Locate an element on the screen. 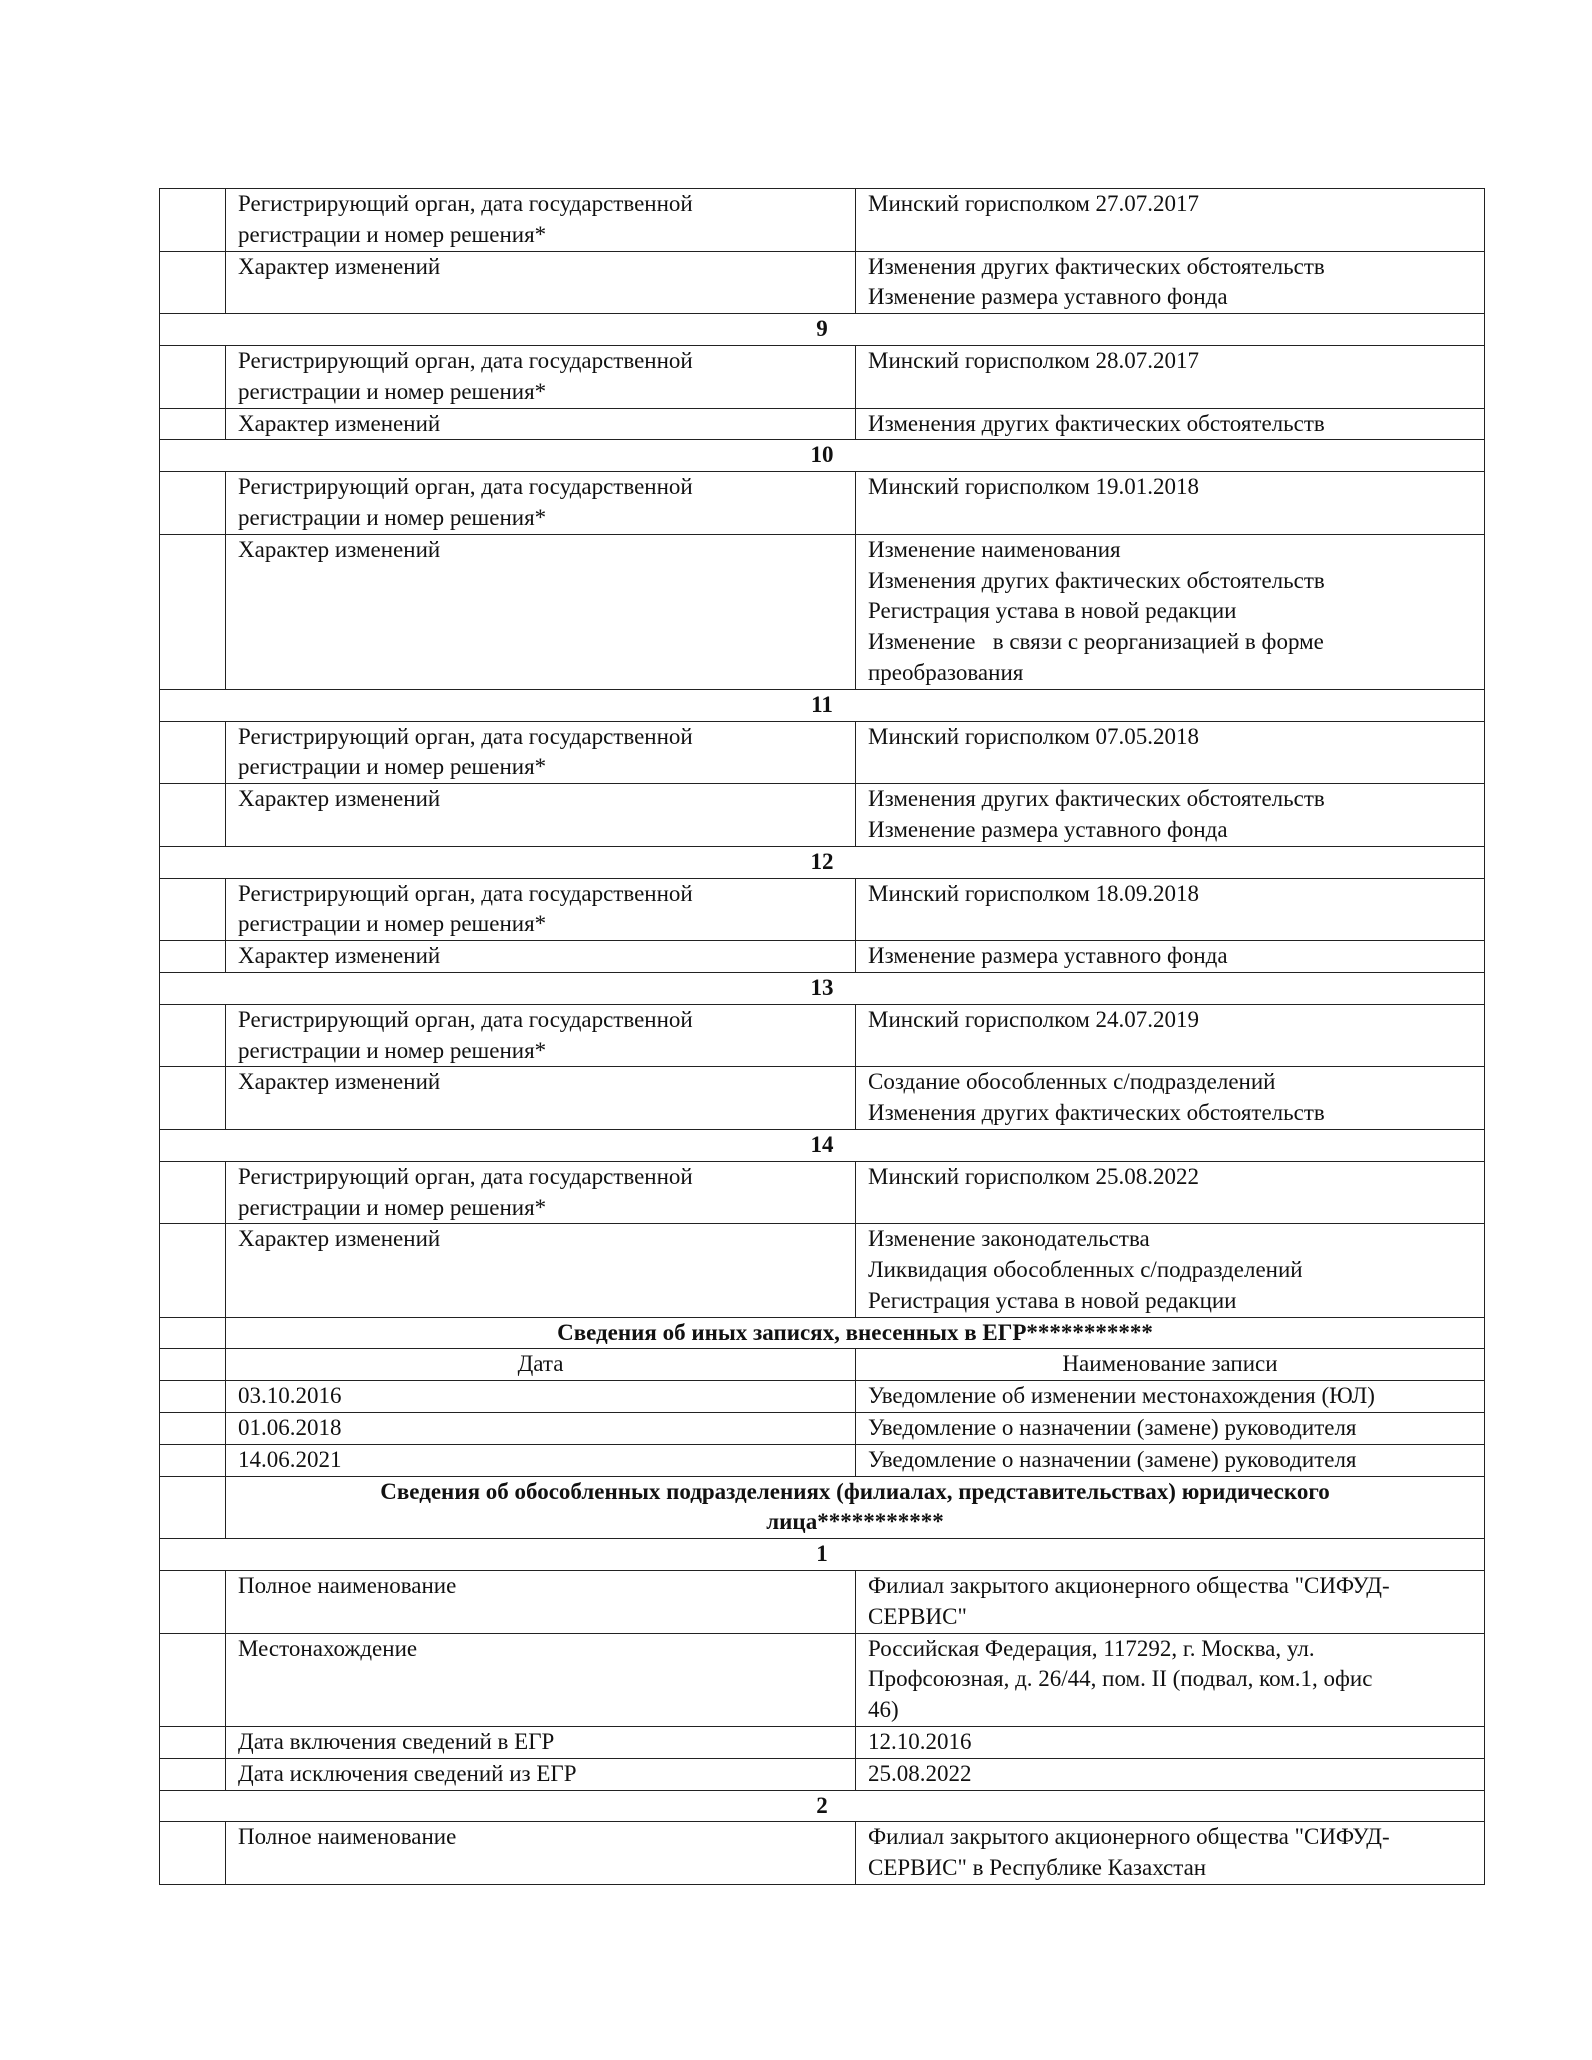 The height and width of the screenshot is (2060, 1592). value-line: Регистрация устава в новой редакции is located at coordinates (1052, 611).